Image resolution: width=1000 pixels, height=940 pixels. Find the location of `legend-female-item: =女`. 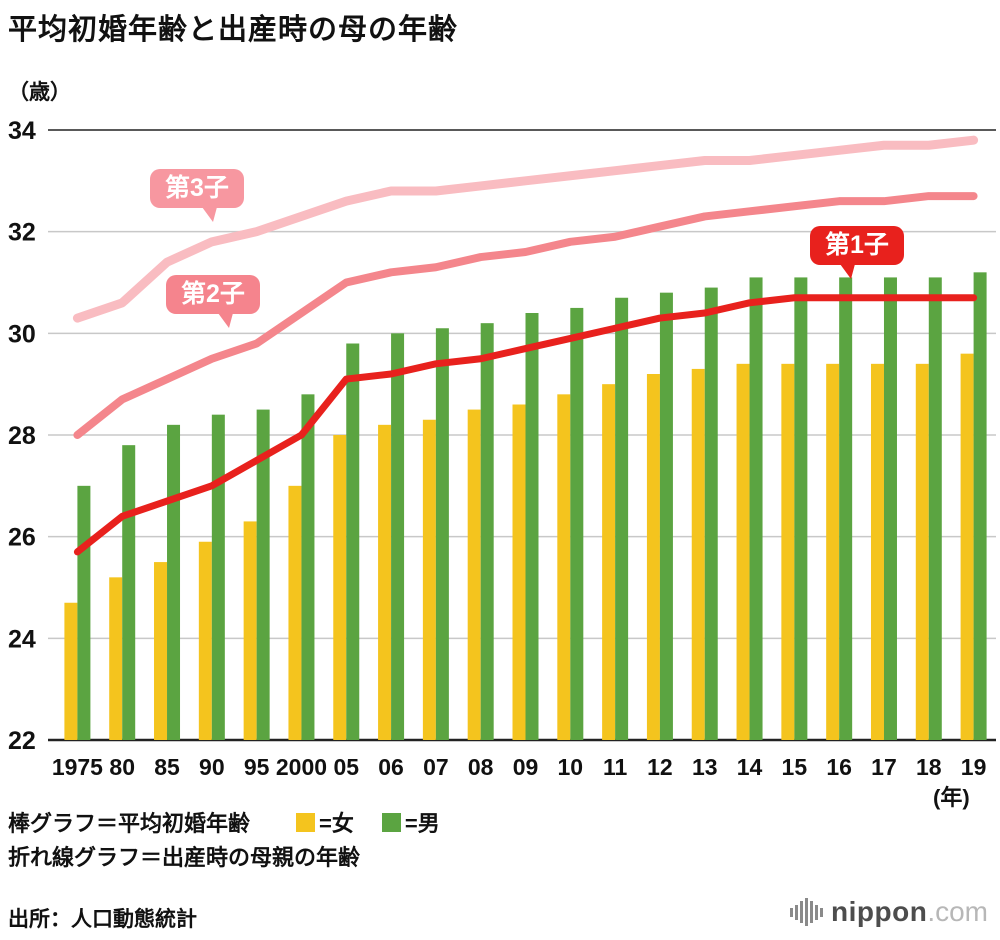

legend-female-item: =女 is located at coordinates (325, 822).